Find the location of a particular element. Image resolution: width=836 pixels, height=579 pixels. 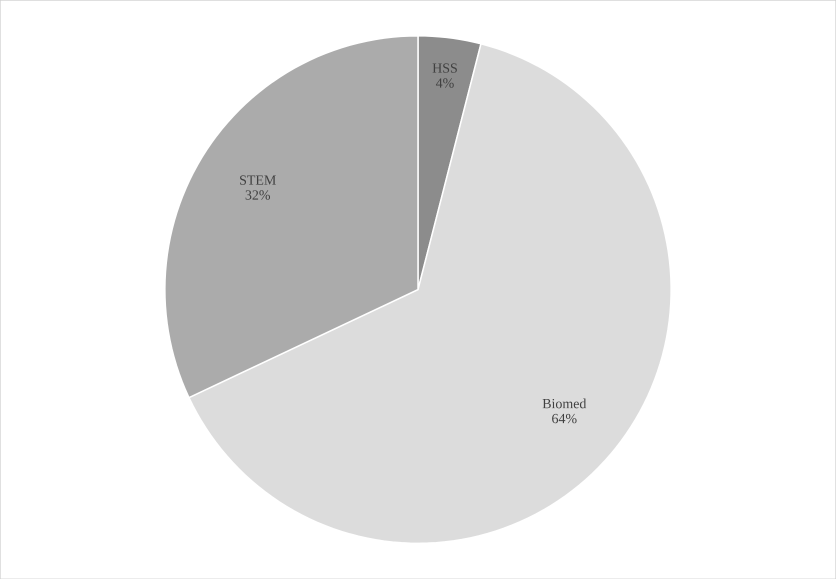

slice-label: STEM is located at coordinates (258, 180).